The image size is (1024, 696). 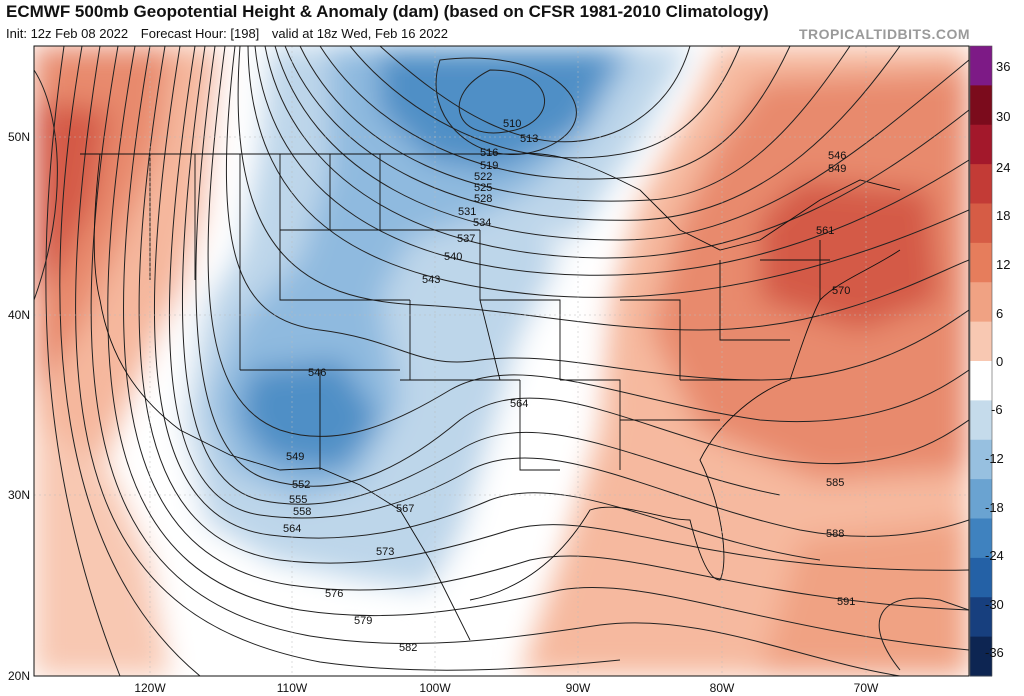 What do you see at coordinates (1003, 167) in the screenshot?
I see `colorbar-tick: 24` at bounding box center [1003, 167].